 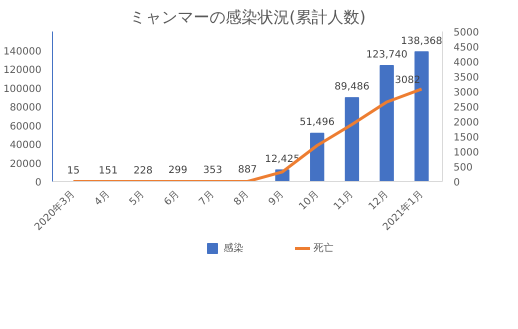 What do you see at coordinates (248, 170) in the screenshot?
I see `data-label: 887` at bounding box center [248, 170].